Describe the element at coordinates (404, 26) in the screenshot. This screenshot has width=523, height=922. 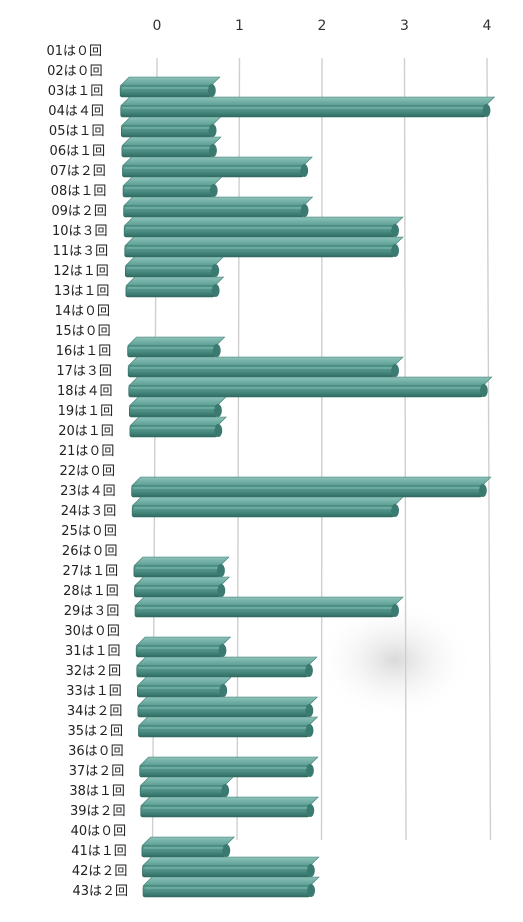
I see `x-tick-label: 3` at that location.